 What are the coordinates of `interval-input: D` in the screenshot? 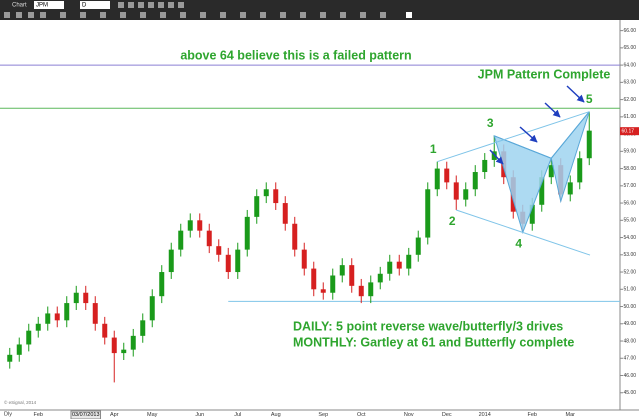 It's located at (84, 6).